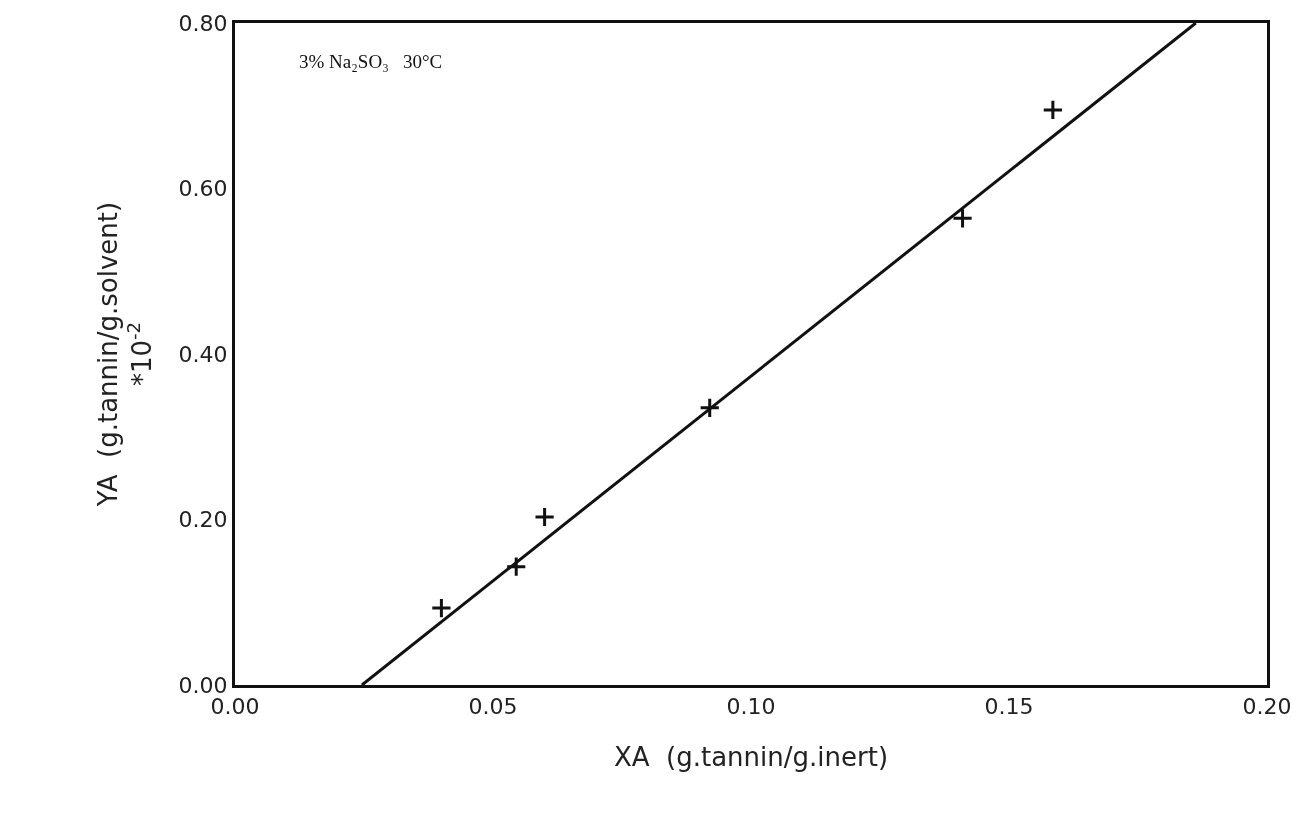 This screenshot has width=1311, height=826. I want to click on y-tick-label: 0.40, so click(203, 354).